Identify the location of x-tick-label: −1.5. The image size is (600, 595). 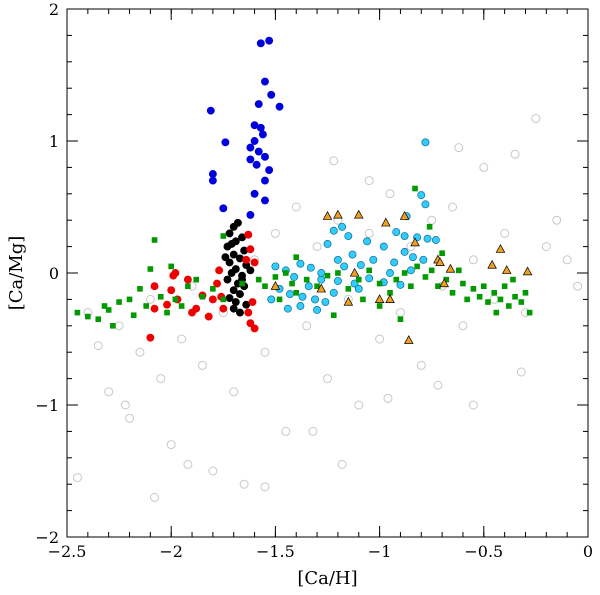
(275, 551).